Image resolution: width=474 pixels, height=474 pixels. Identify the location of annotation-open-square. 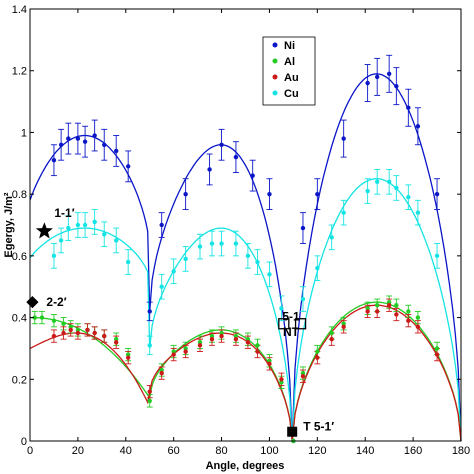
(300, 324).